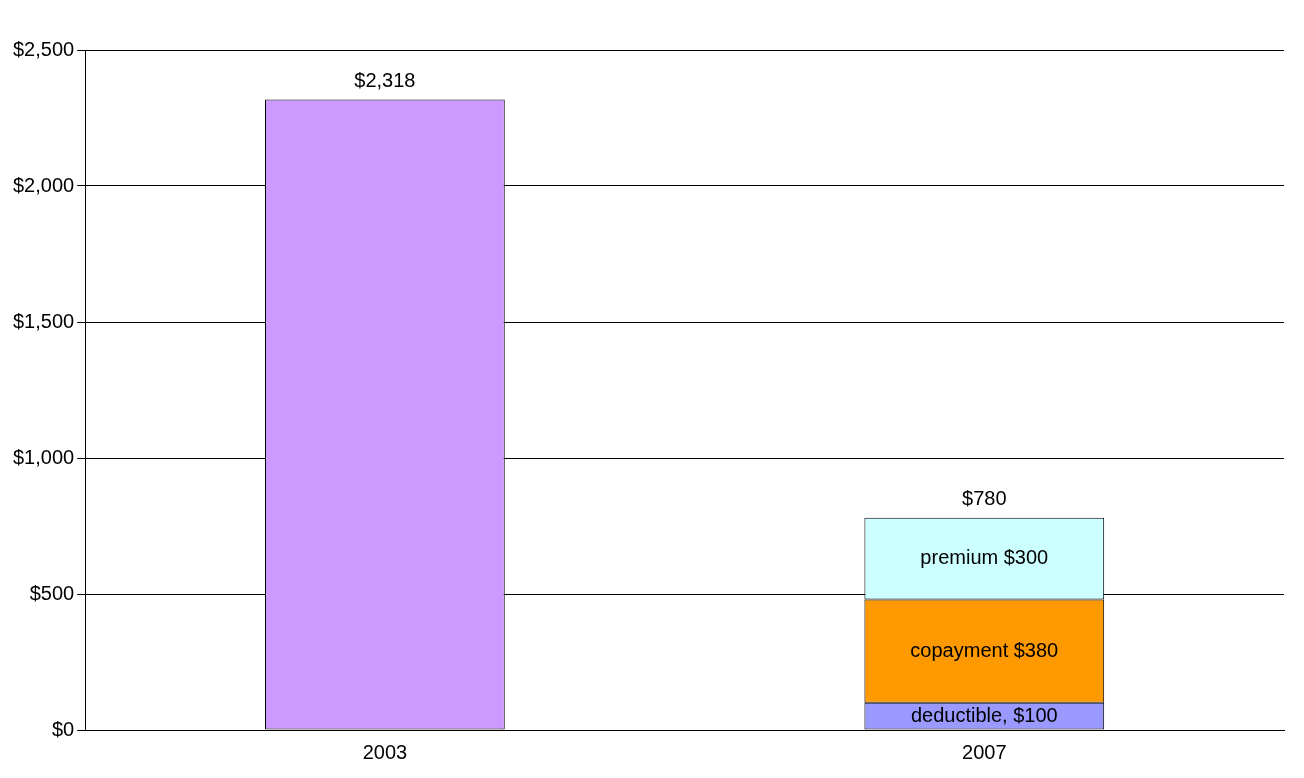  Describe the element at coordinates (984, 714) in the screenshot. I see `data-label: deductible, $100` at that location.